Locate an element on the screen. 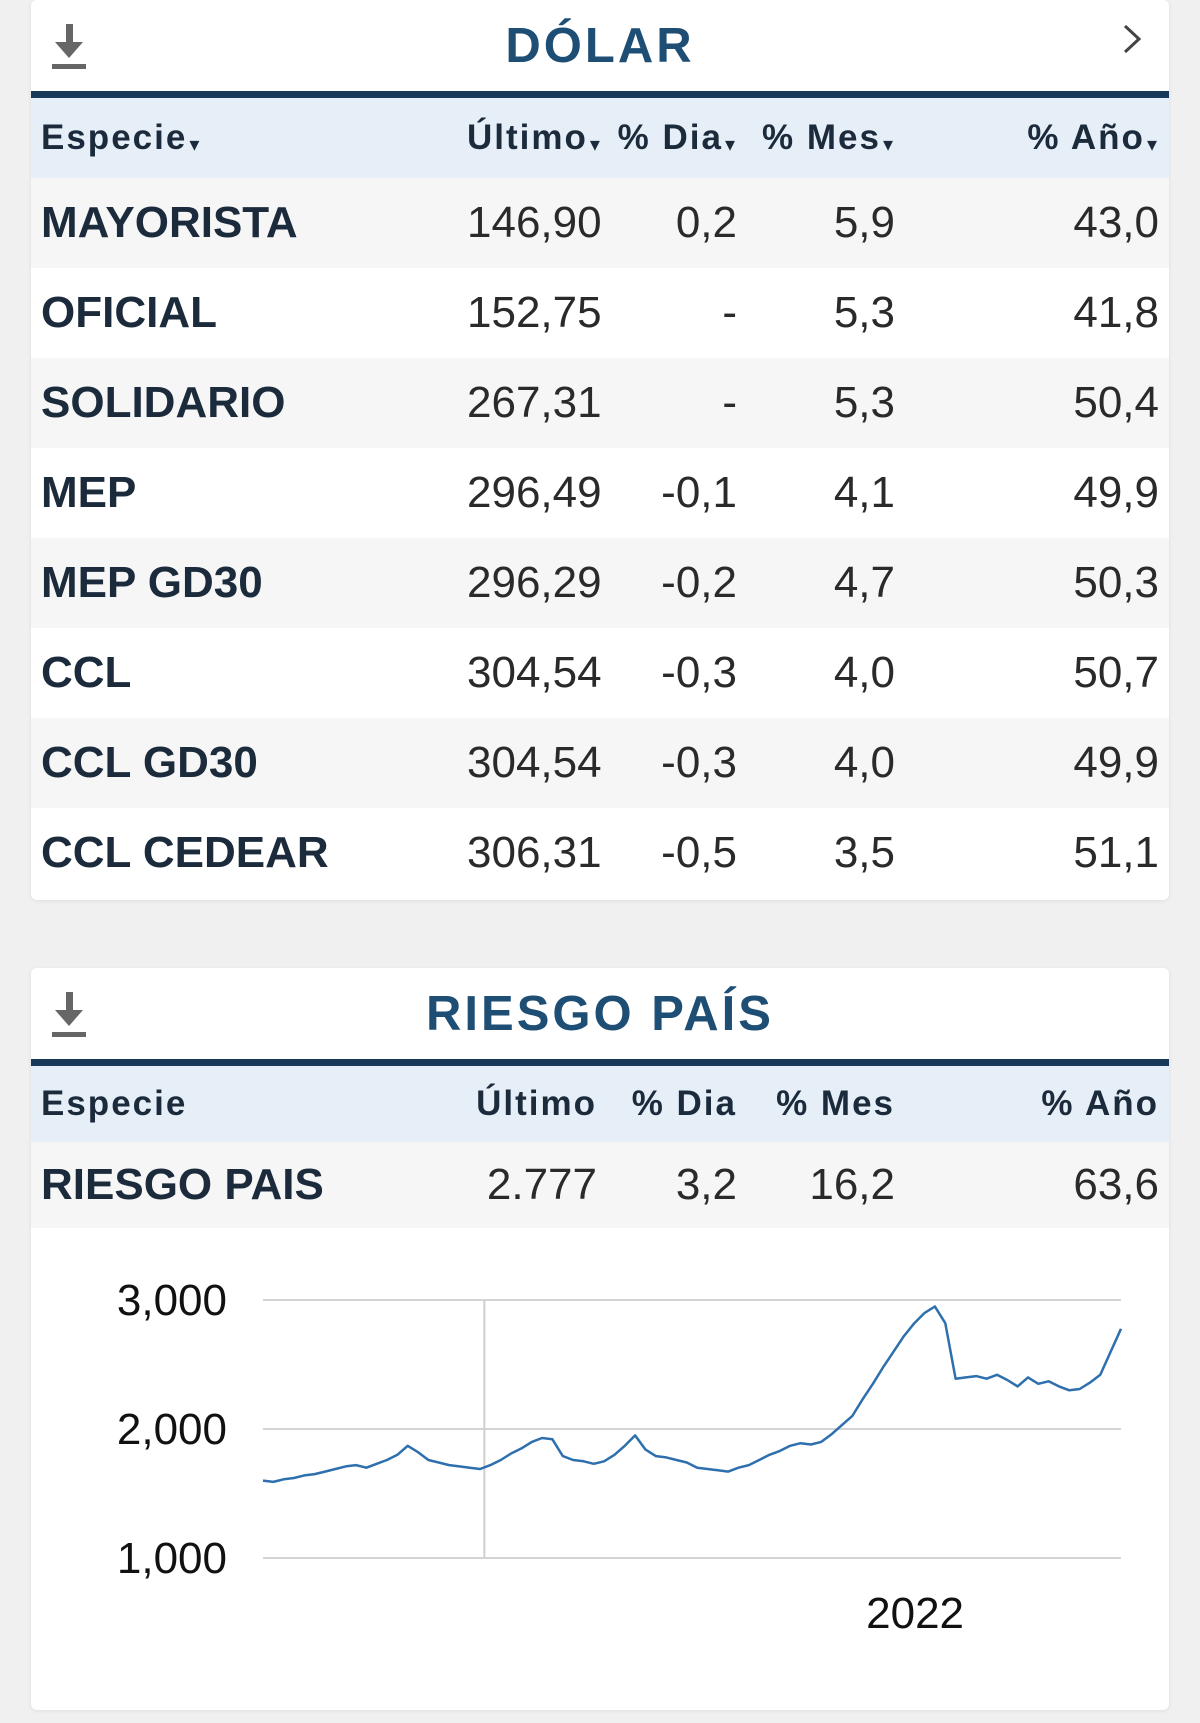 This screenshot has height=1723, width=1200. anio-cell: 63,6 is located at coordinates (1037, 1185).